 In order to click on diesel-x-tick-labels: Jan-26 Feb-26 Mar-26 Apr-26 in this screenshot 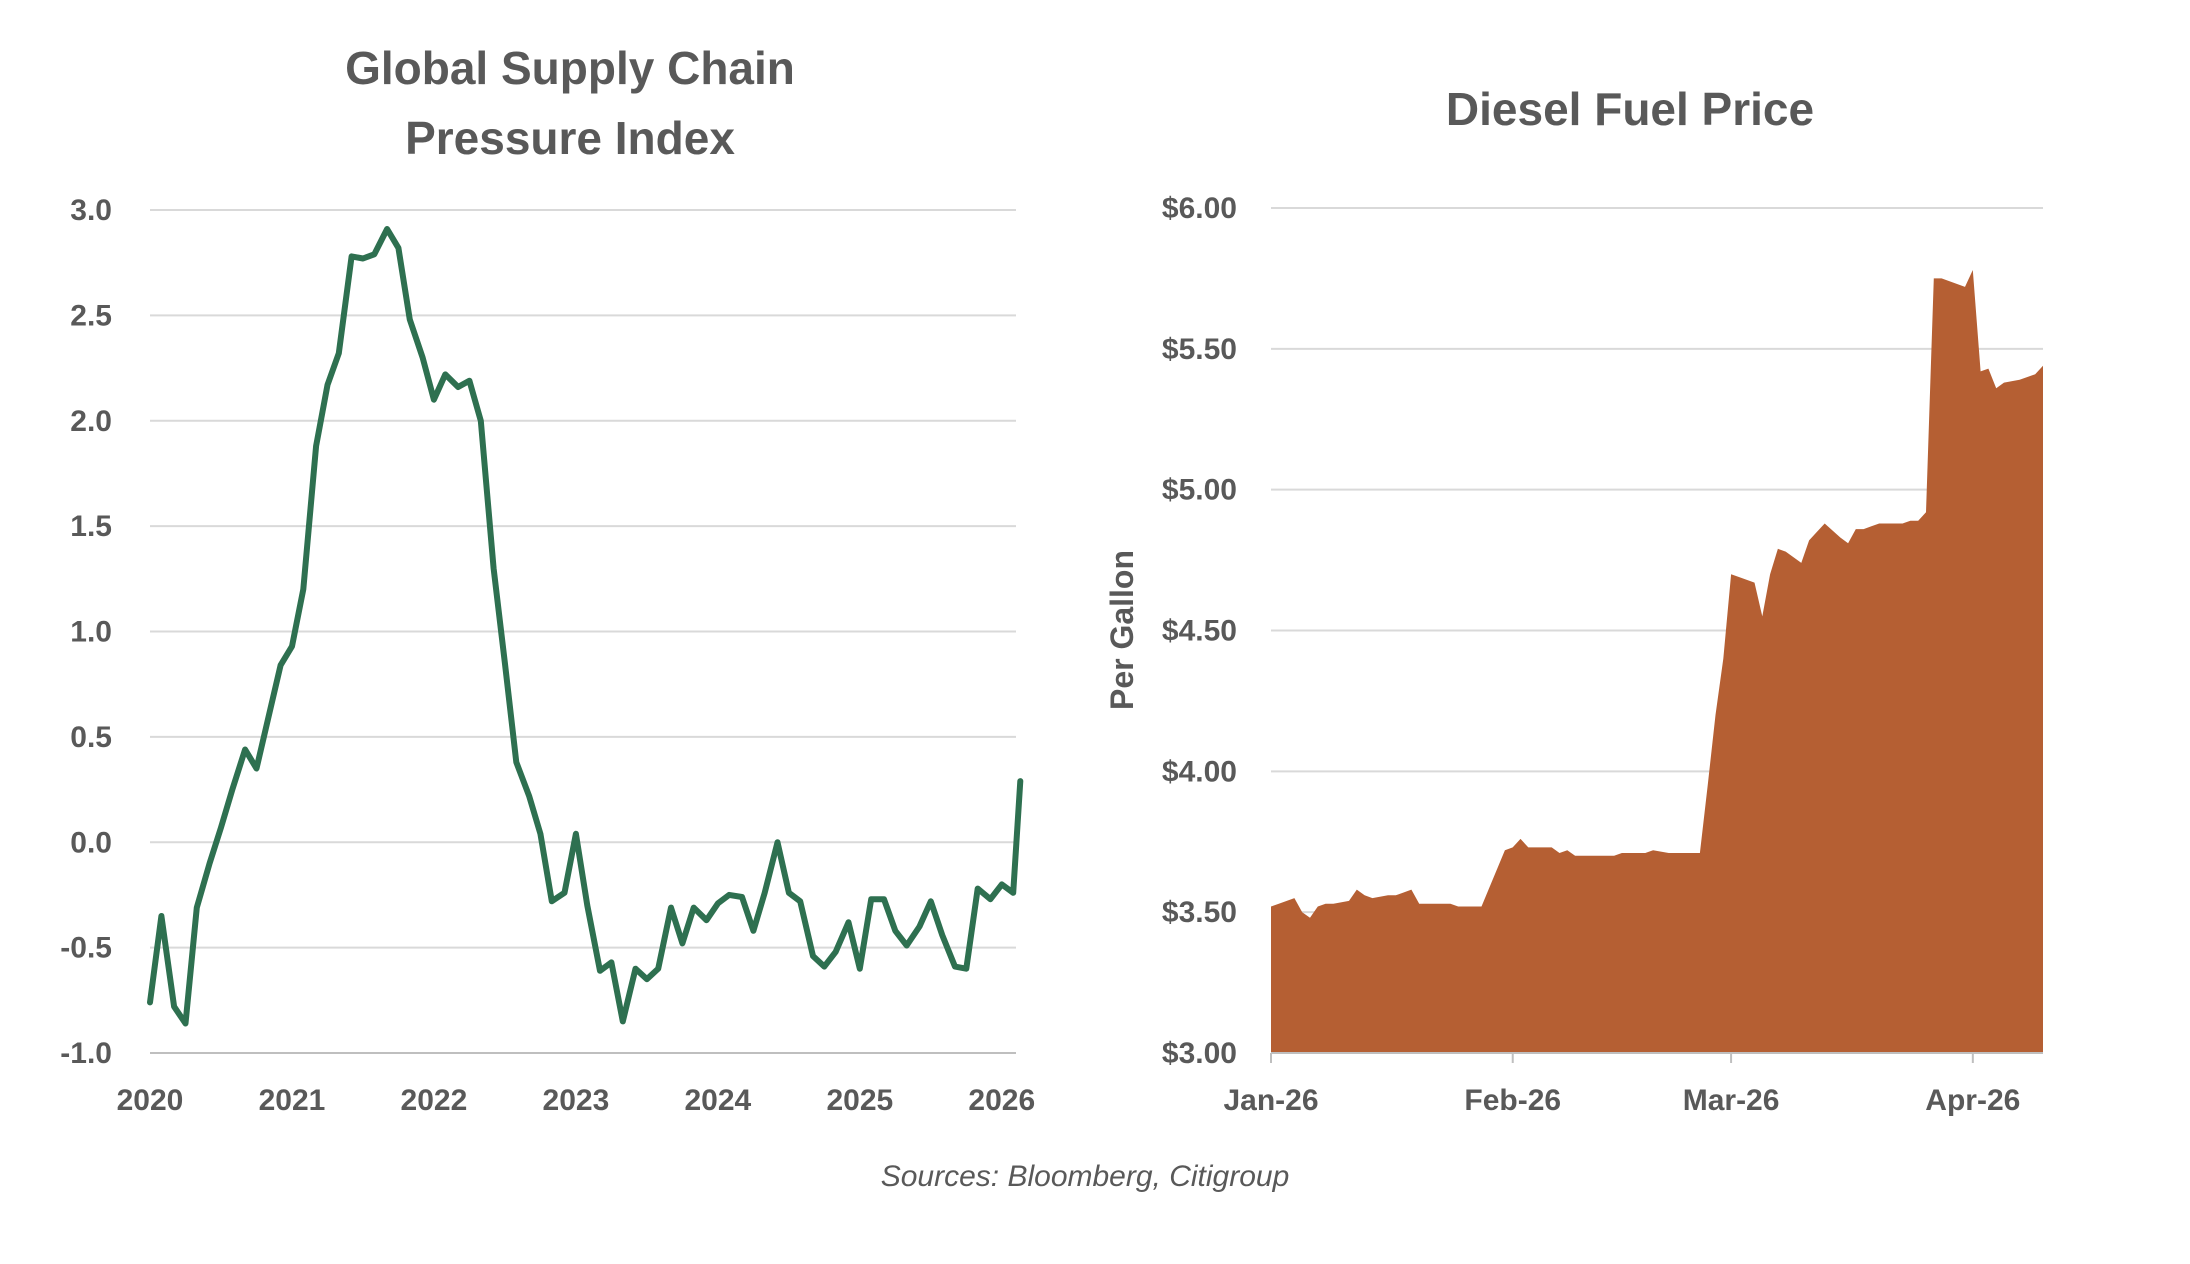, I will do `click(1633, 1084)`.